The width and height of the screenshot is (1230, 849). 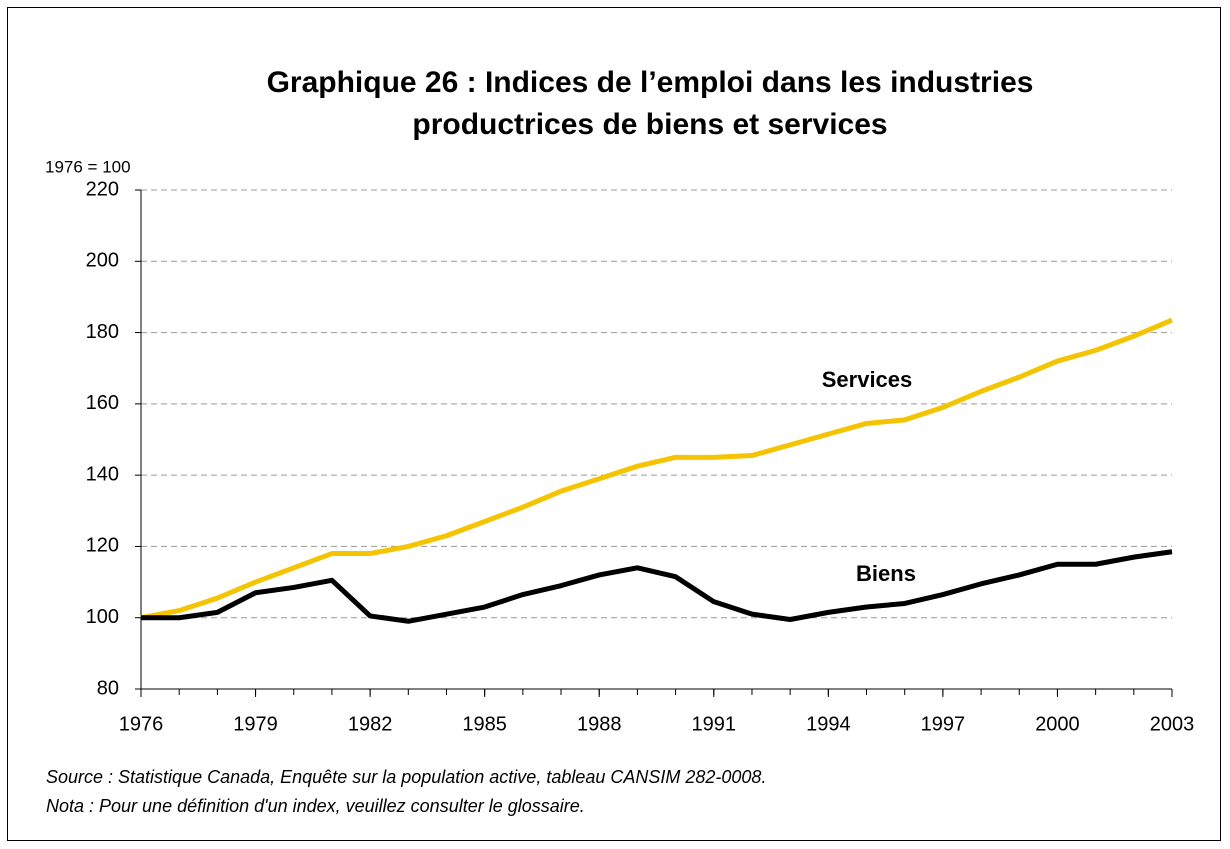 What do you see at coordinates (108, 688) in the screenshot?
I see `y-tick-label: 80` at bounding box center [108, 688].